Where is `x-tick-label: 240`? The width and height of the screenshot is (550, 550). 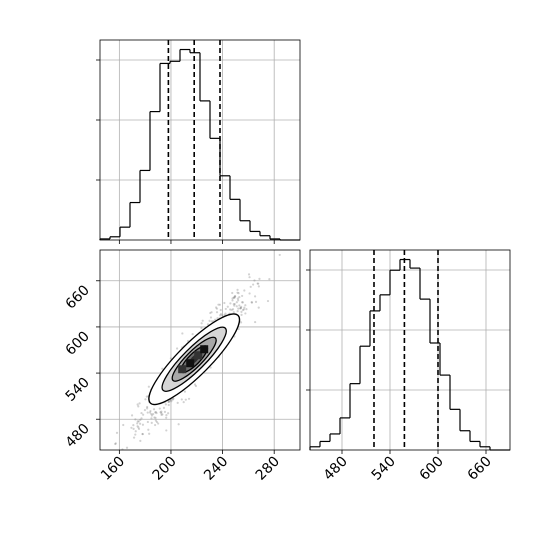
x-tick-label: 240 is located at coordinates (216, 469).